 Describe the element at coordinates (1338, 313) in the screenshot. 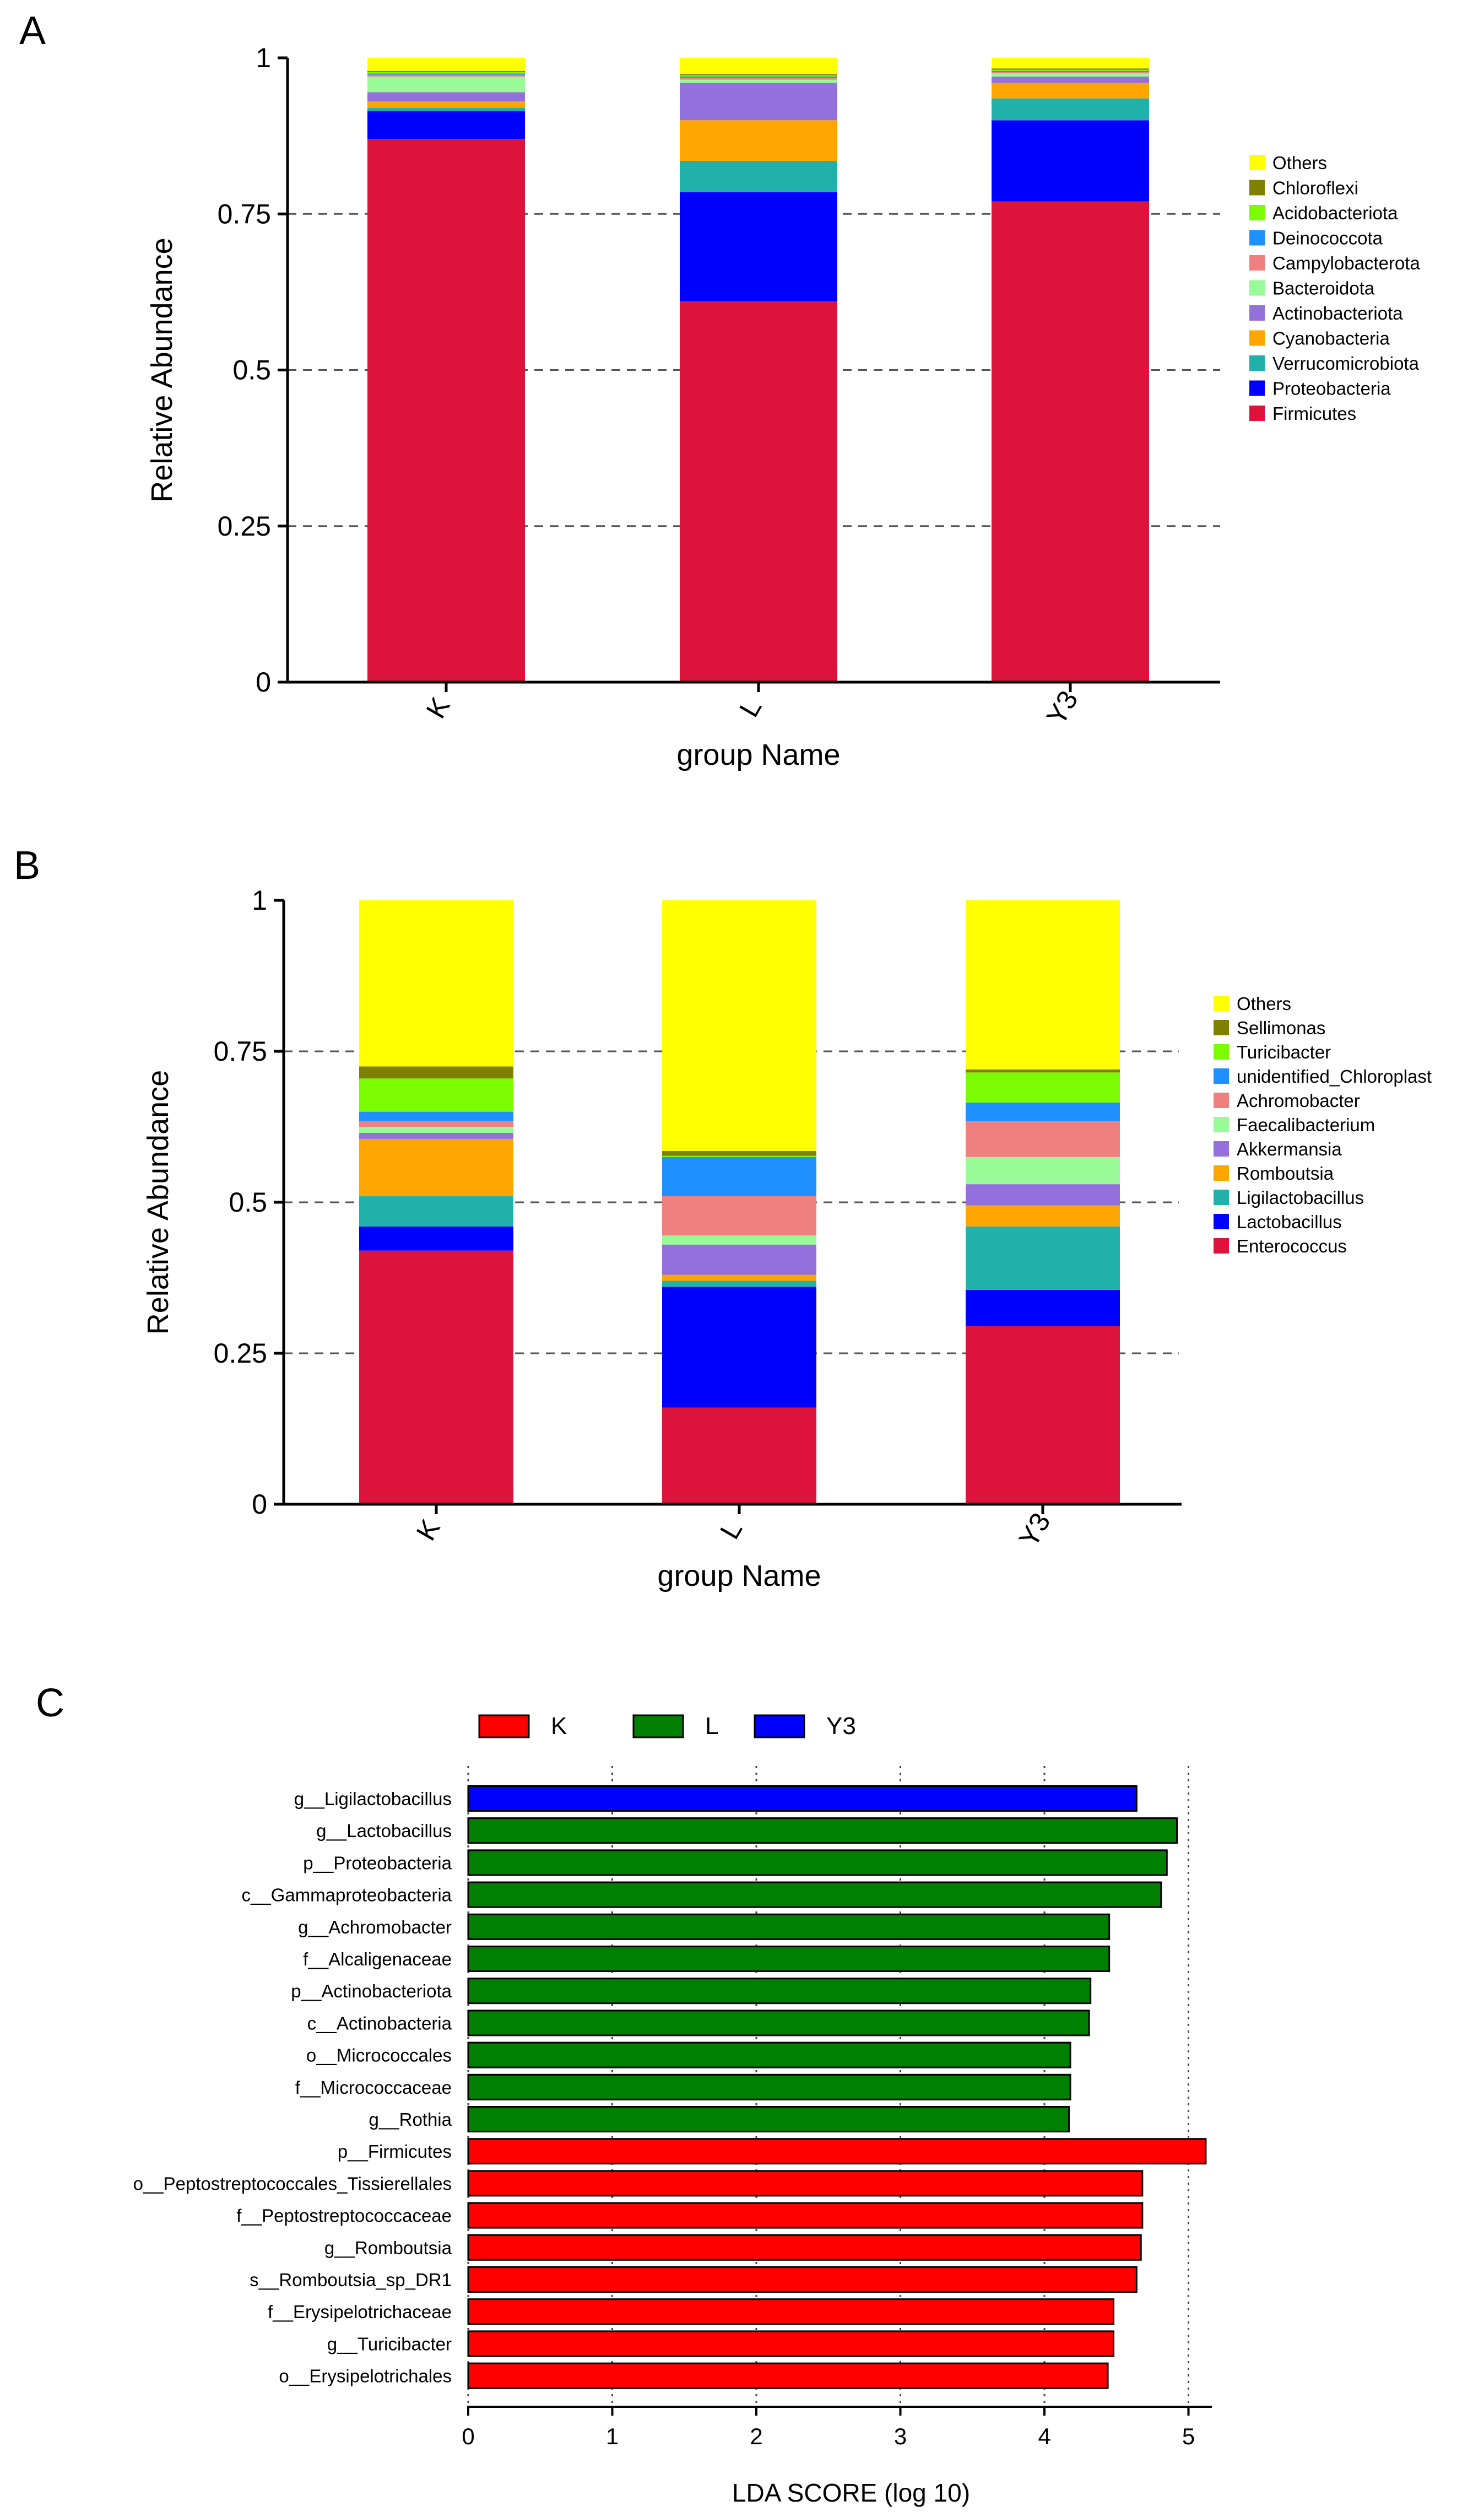

I see `panel-a-legend-label: Actinobacteriota` at that location.